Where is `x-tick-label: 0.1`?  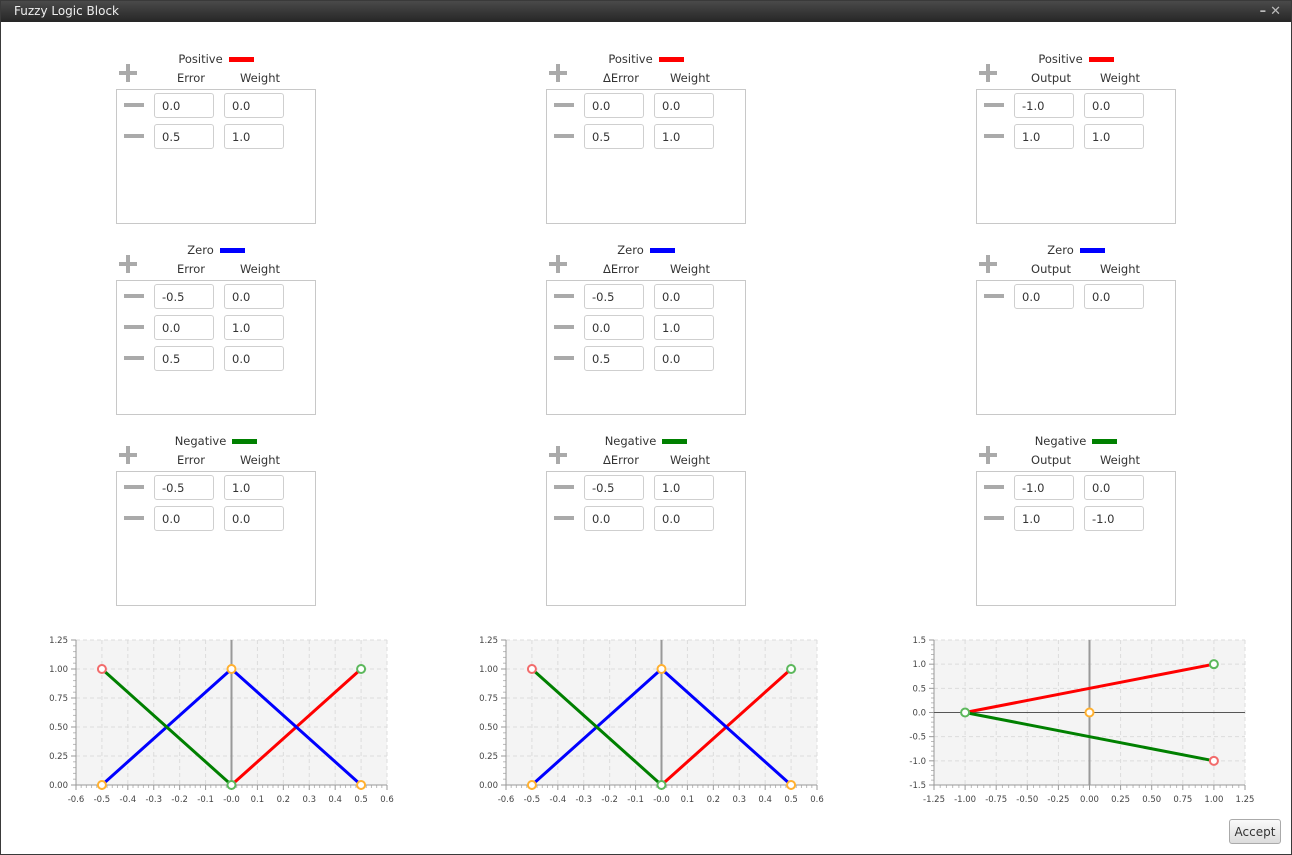 x-tick-label: 0.1 is located at coordinates (258, 800).